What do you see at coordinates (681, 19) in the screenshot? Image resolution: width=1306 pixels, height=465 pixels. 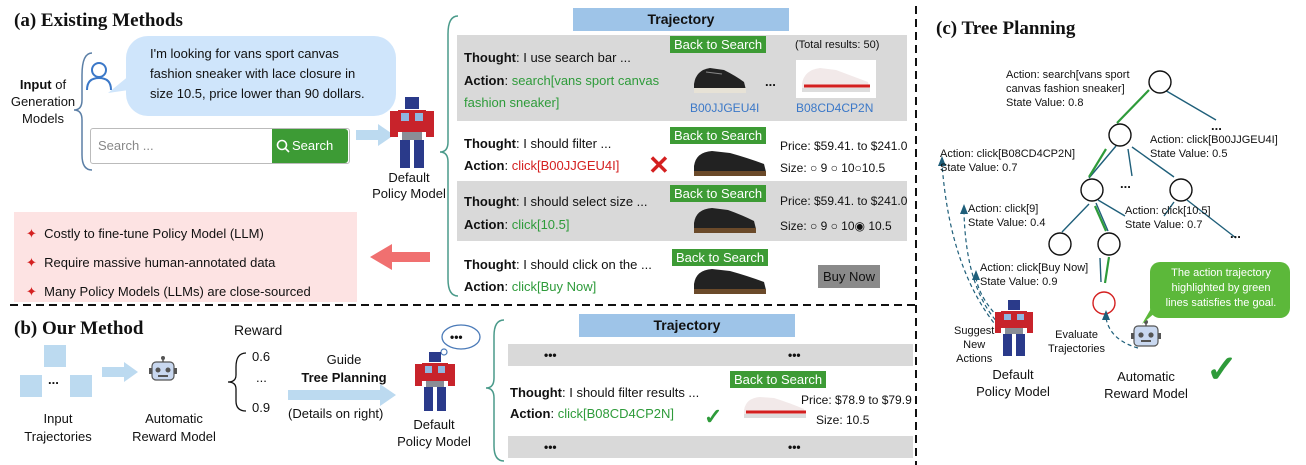 I see `trajectory-header-a: Trajectory` at bounding box center [681, 19].